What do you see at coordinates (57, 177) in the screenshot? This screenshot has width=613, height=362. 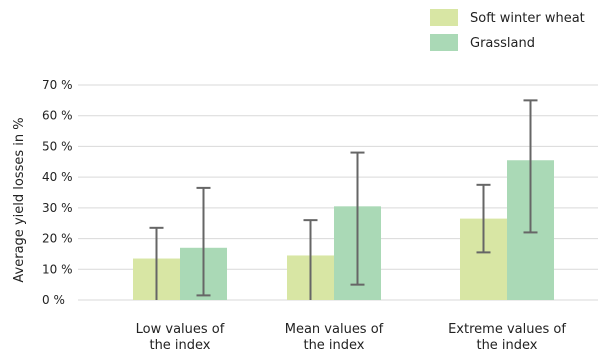 I see `y-tick-label: 40 %` at bounding box center [57, 177].